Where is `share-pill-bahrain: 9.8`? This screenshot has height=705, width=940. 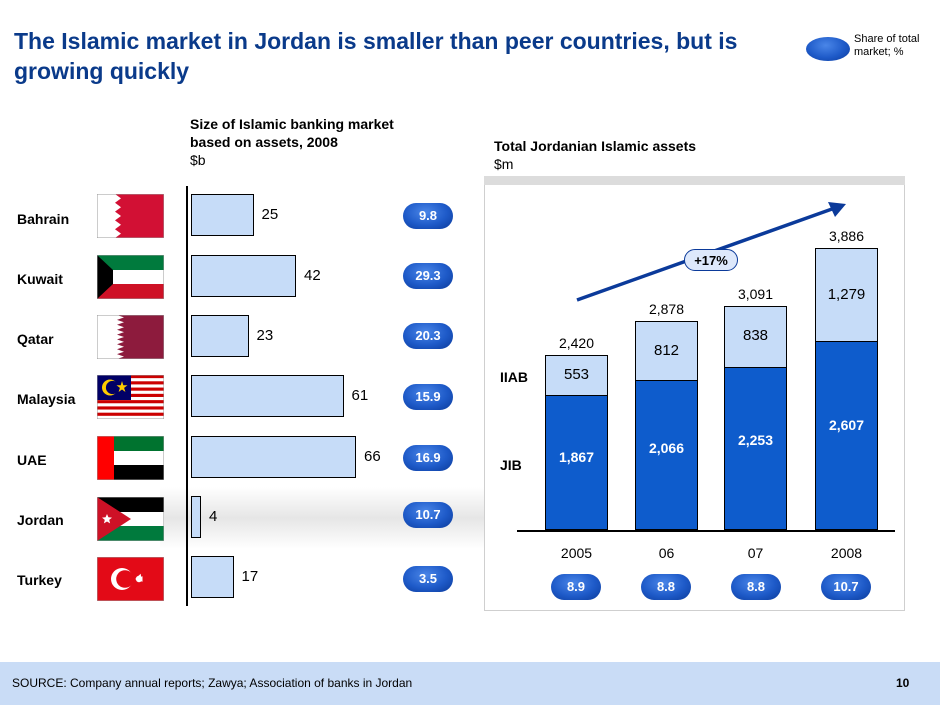
share-pill-bahrain: 9.8 is located at coordinates (428, 216).